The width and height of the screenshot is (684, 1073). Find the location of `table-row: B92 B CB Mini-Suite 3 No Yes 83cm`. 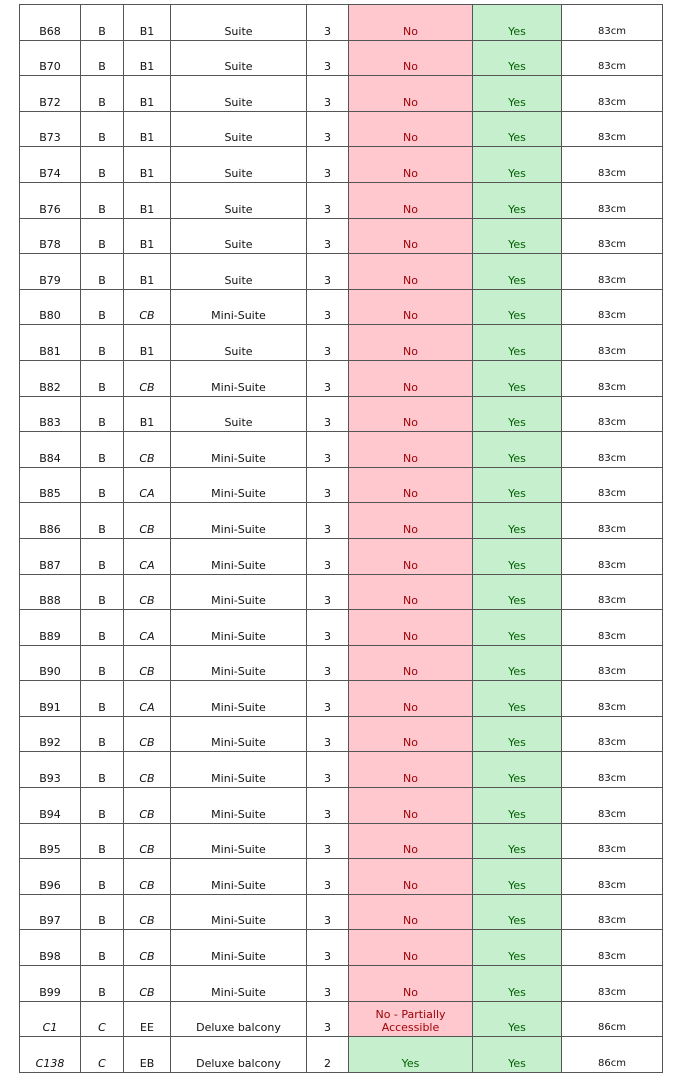

table-row: B92 B CB Mini-Suite 3 No Yes 83cm is located at coordinates (341, 734).